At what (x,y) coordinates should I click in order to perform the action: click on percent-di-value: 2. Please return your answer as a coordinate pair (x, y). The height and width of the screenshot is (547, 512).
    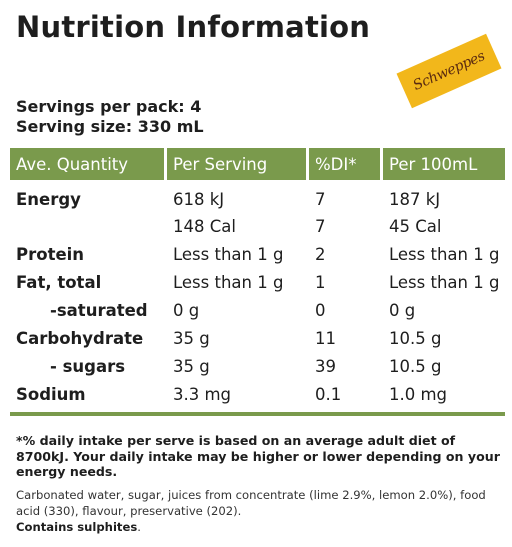
    Looking at the image, I should click on (320, 254).